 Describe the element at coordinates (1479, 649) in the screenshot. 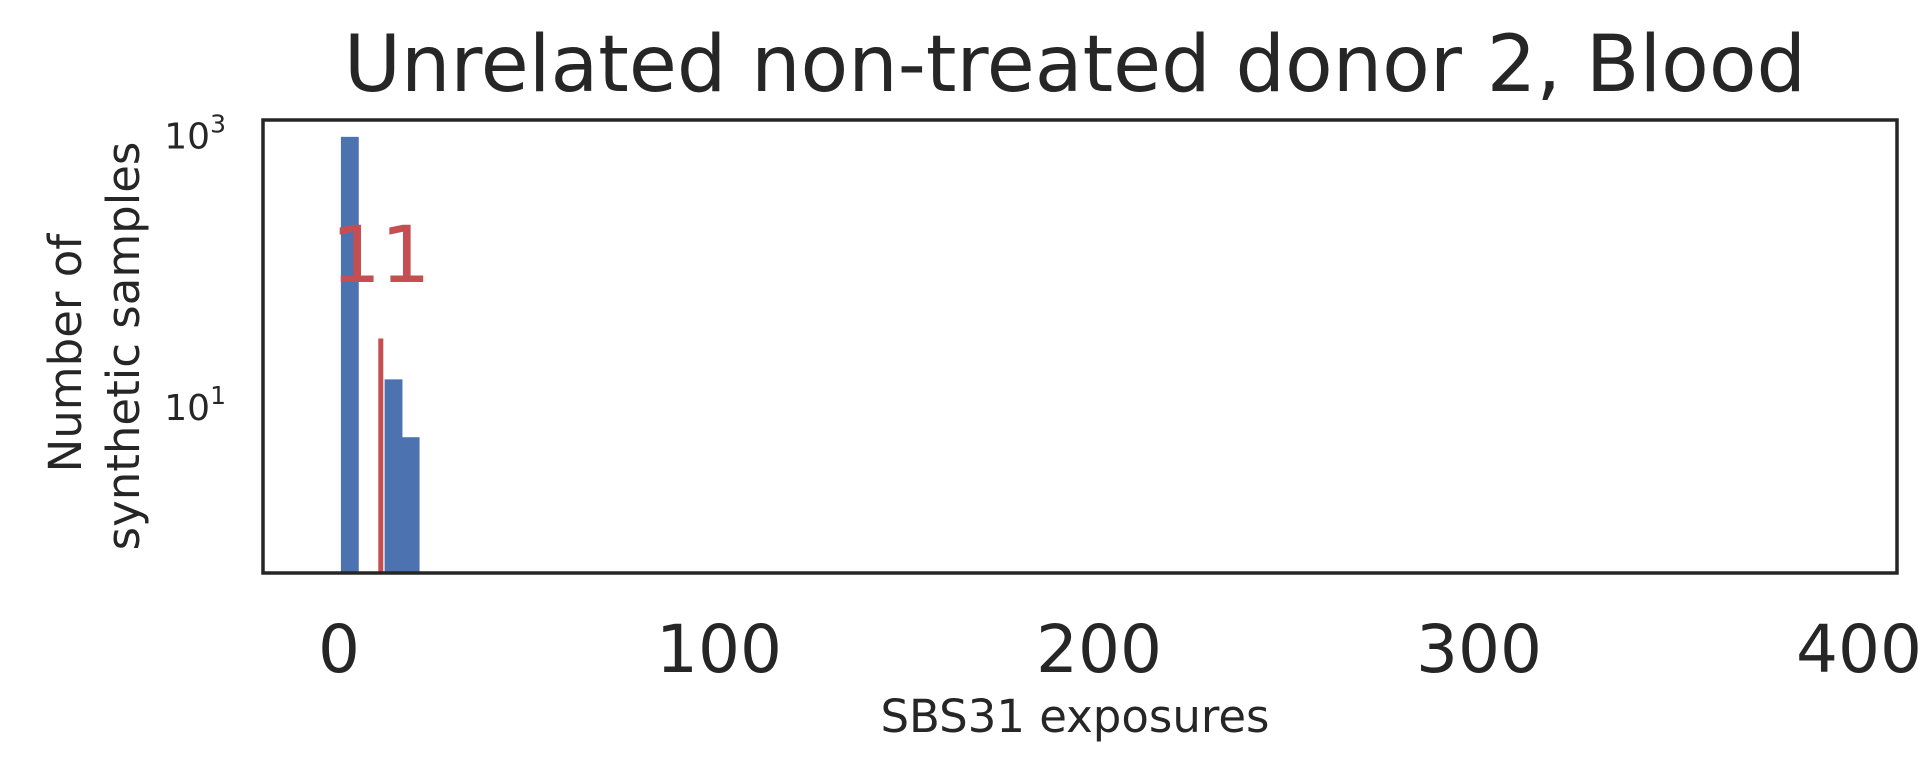

I see `x-tick-label-300: 300` at that location.